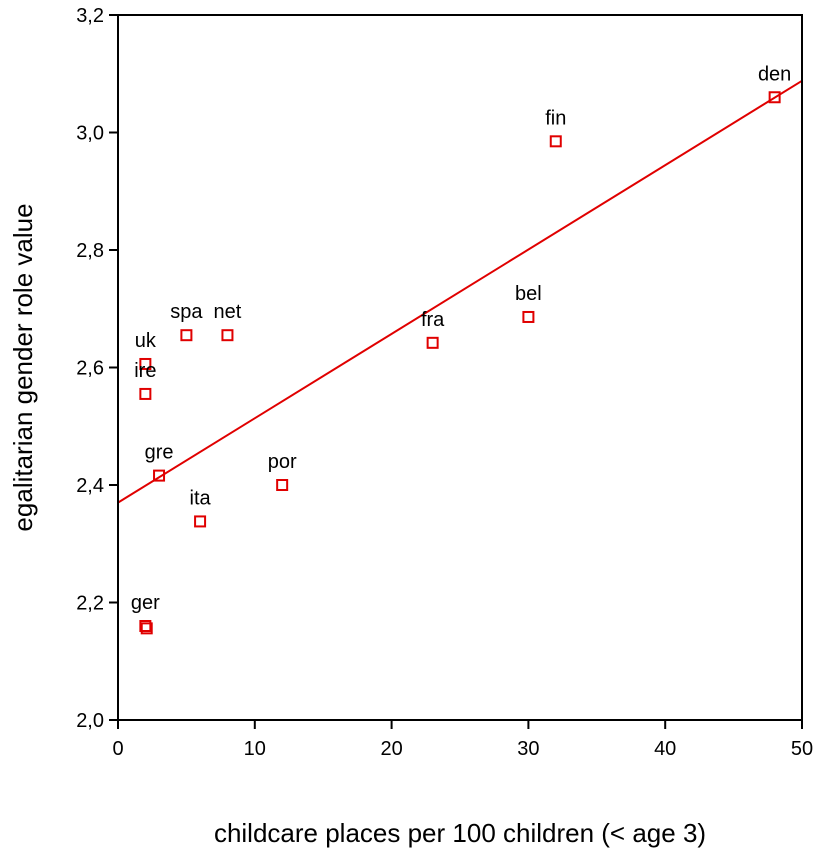 Image resolution: width=820 pixels, height=850 pixels. What do you see at coordinates (555, 118) in the screenshot?
I see `data-point-label: fin` at bounding box center [555, 118].